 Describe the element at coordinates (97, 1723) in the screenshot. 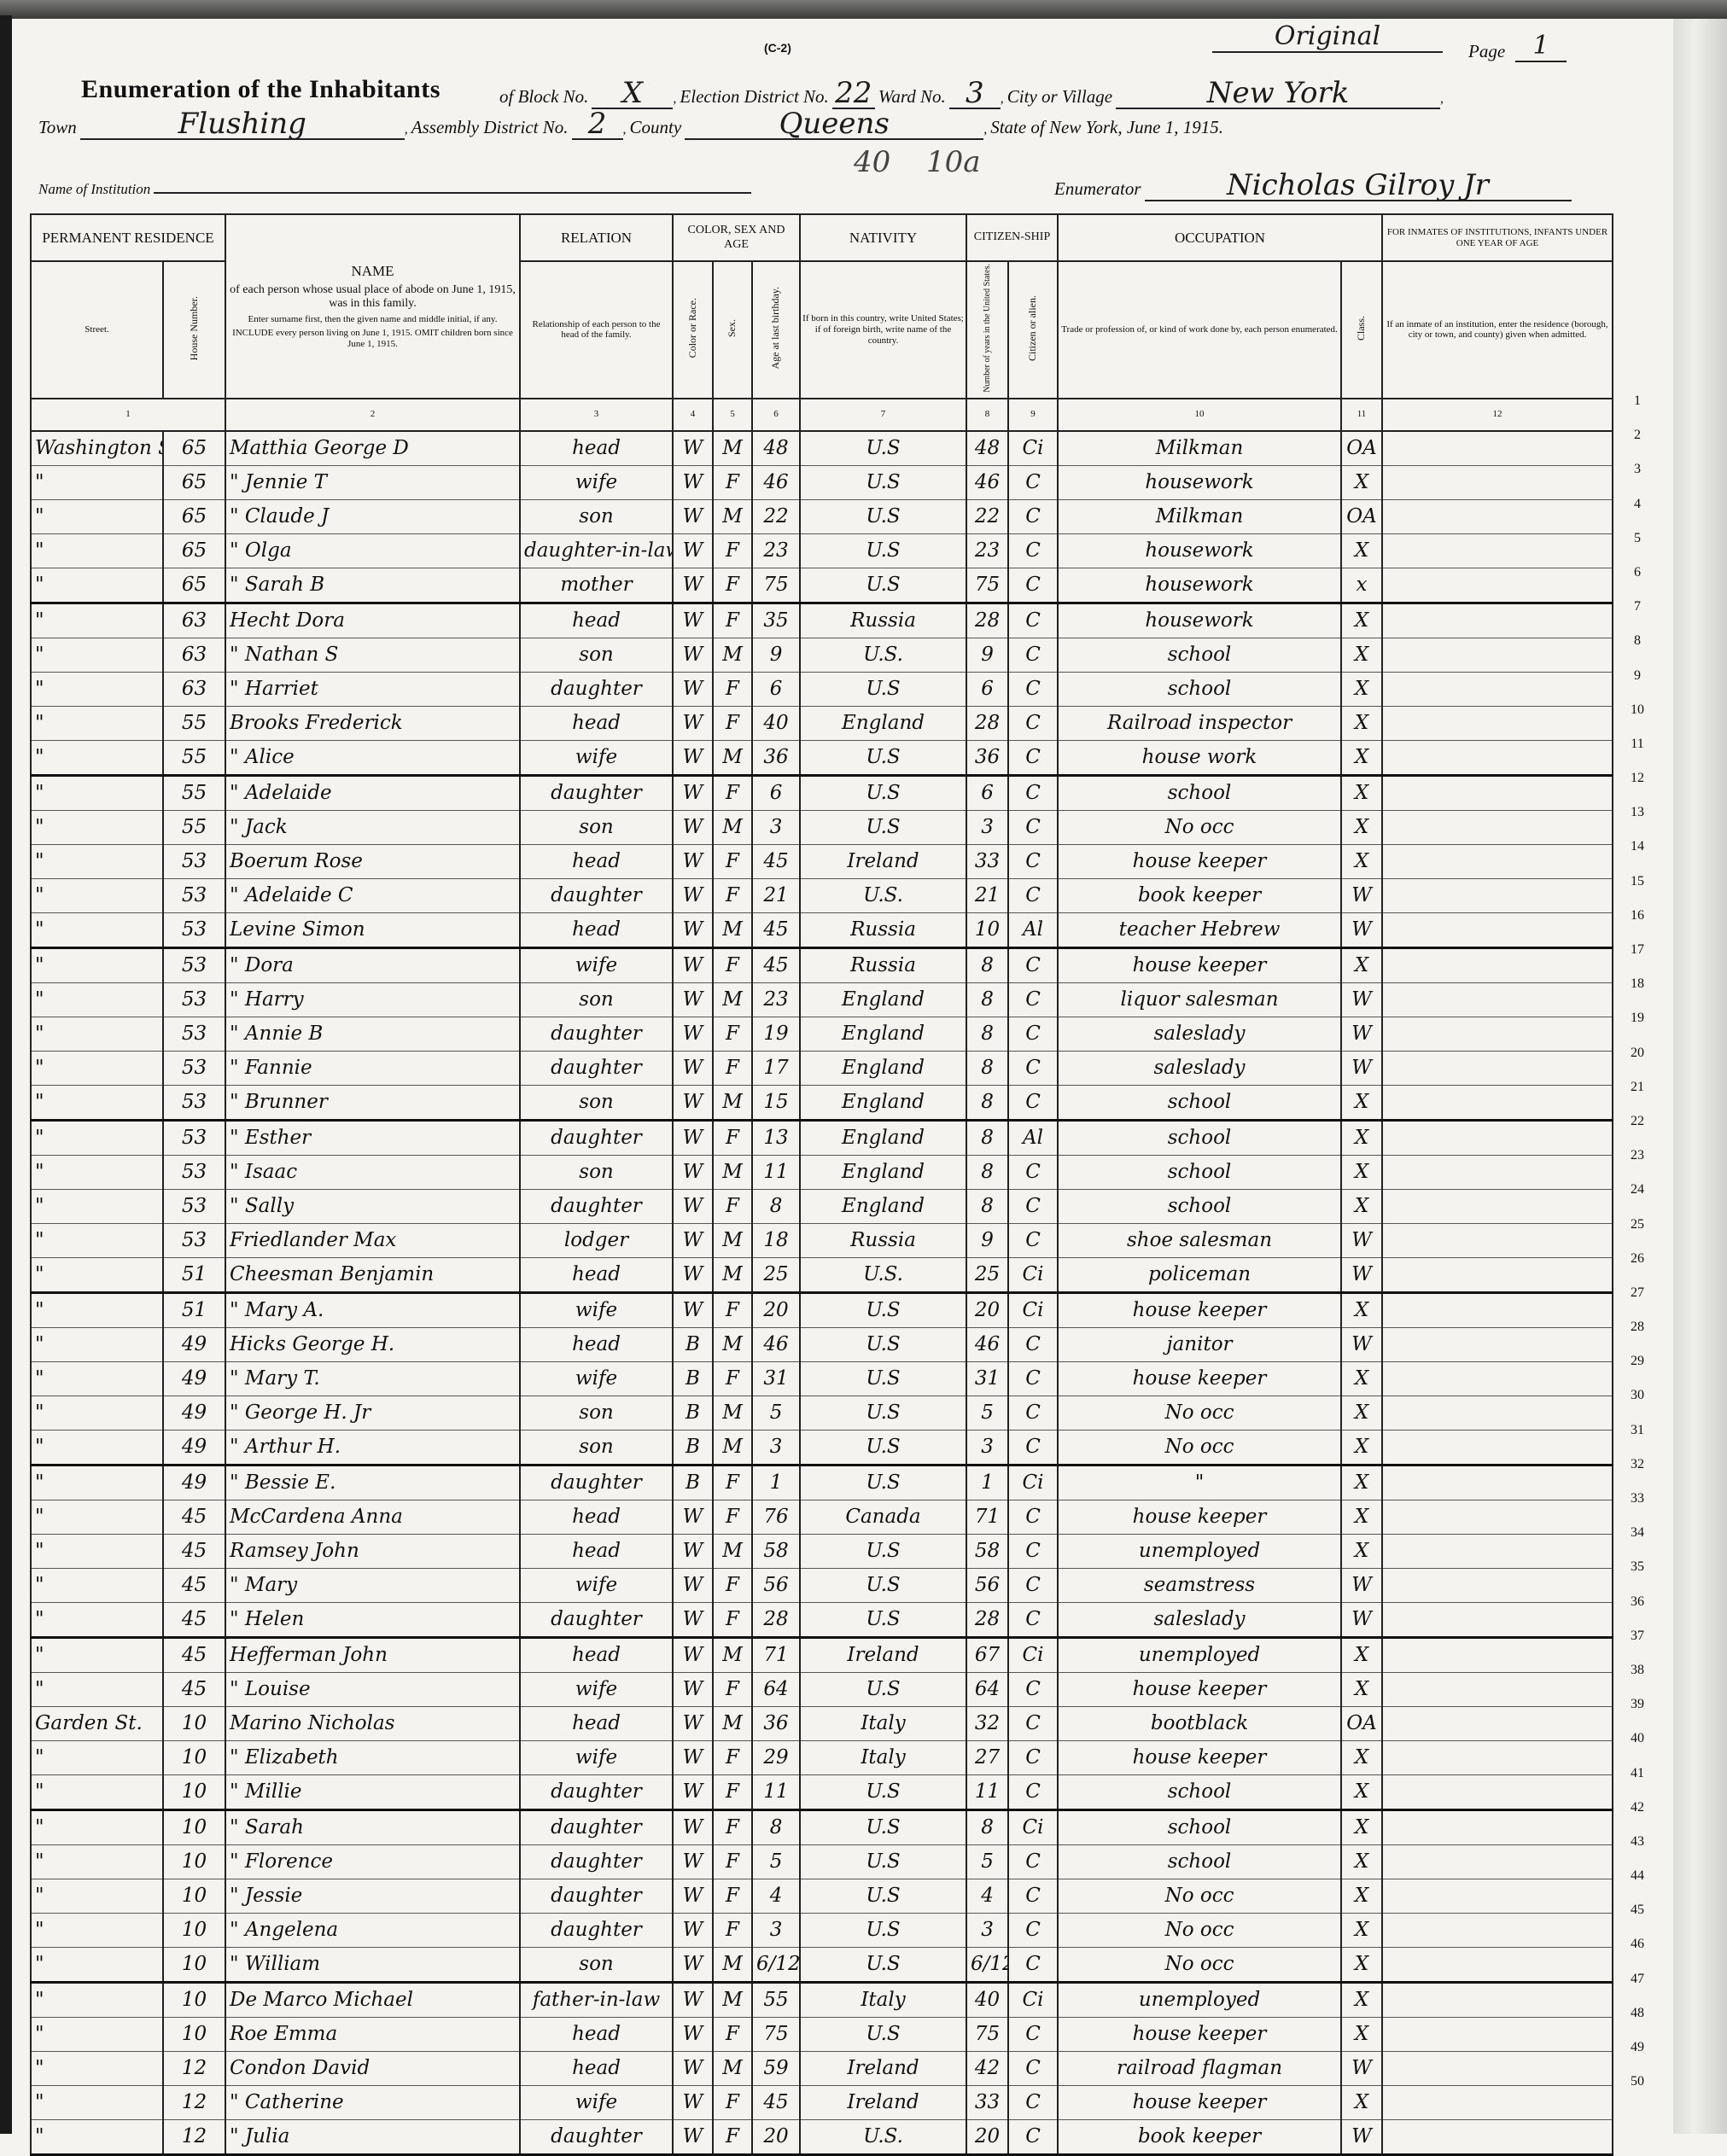

I see `cell-street: Garden St.` at that location.